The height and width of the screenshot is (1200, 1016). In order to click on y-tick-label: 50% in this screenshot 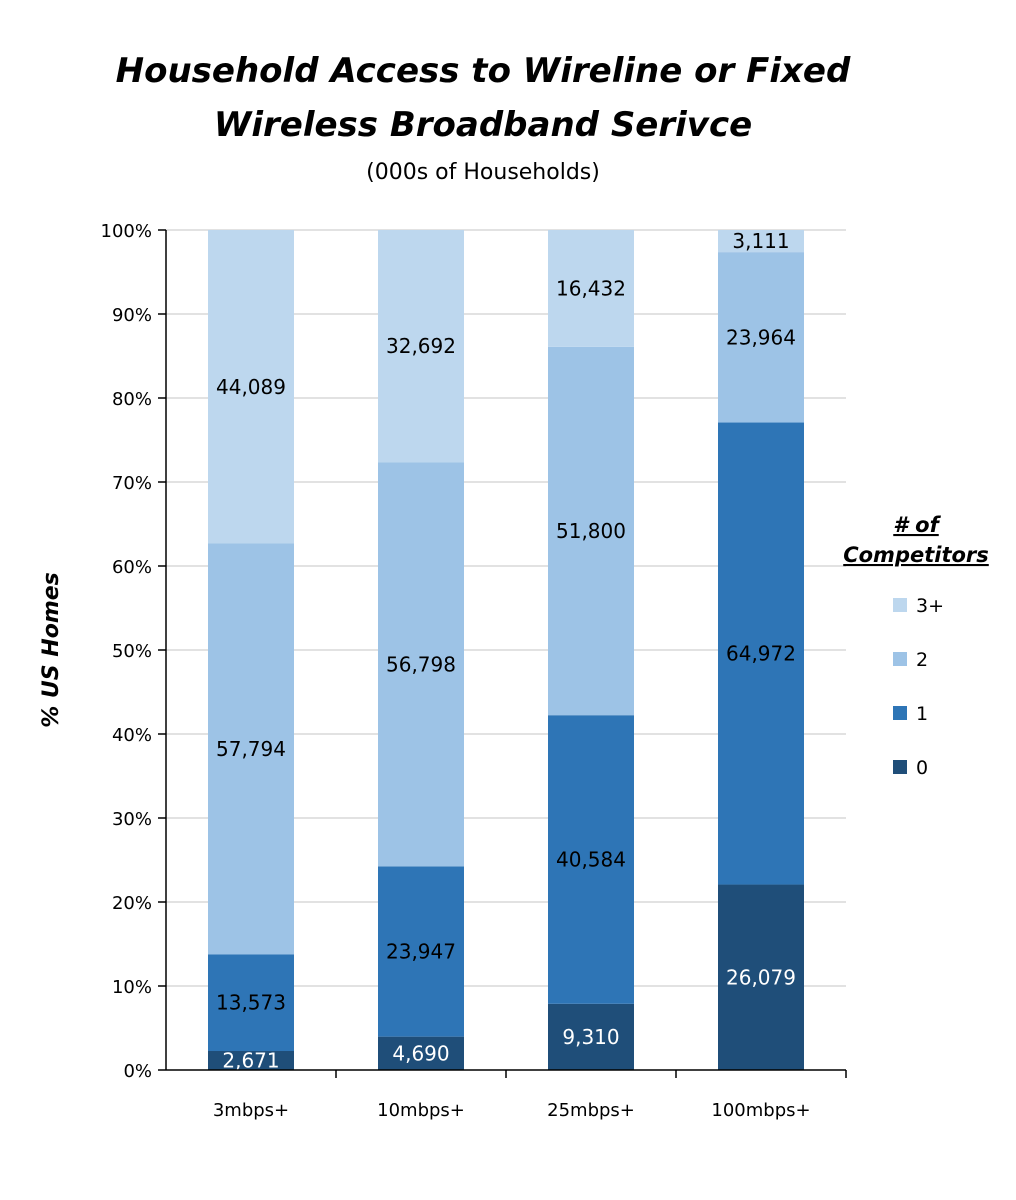, I will do `click(132, 651)`.